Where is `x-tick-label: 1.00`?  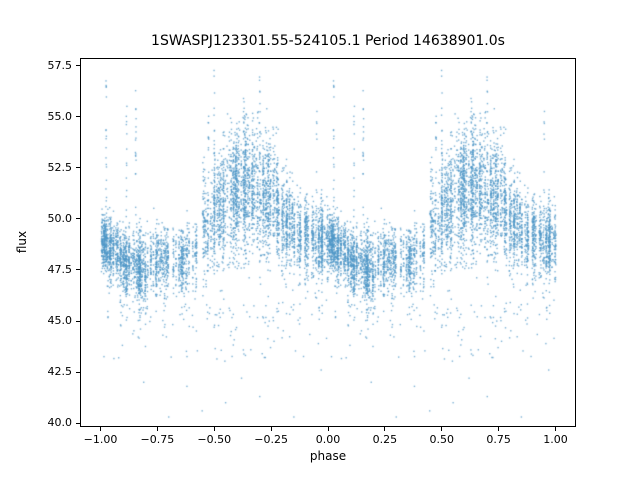
x-tick-label: 1.00 is located at coordinates (555, 439).